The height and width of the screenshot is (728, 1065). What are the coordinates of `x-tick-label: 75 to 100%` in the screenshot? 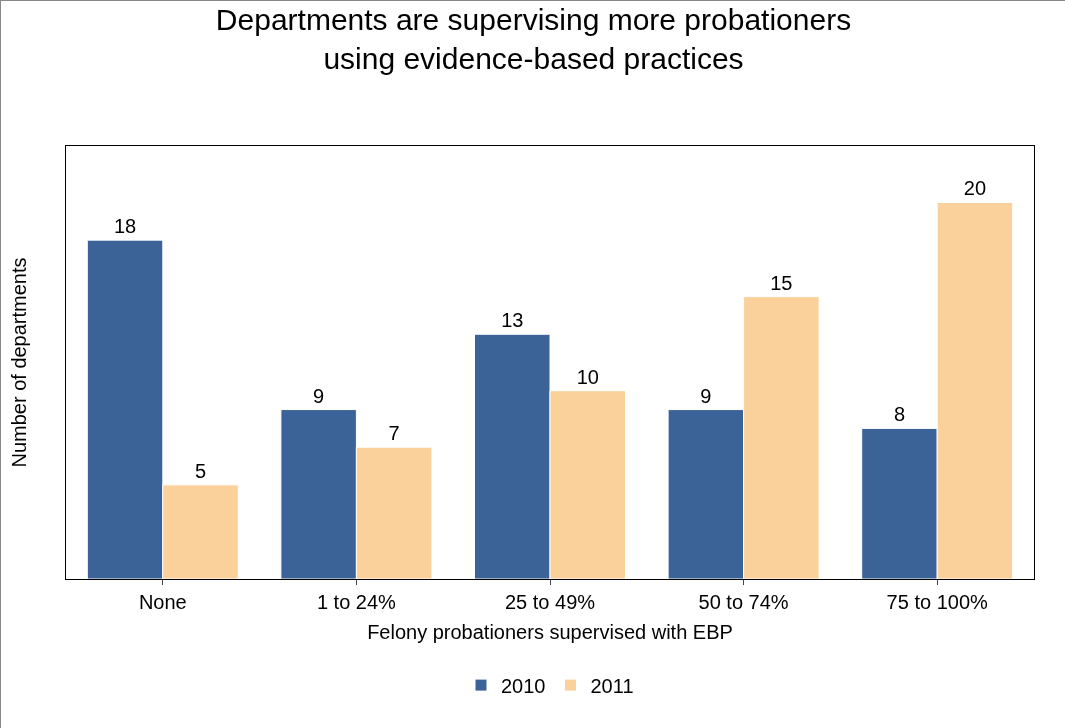 It's located at (937, 602).